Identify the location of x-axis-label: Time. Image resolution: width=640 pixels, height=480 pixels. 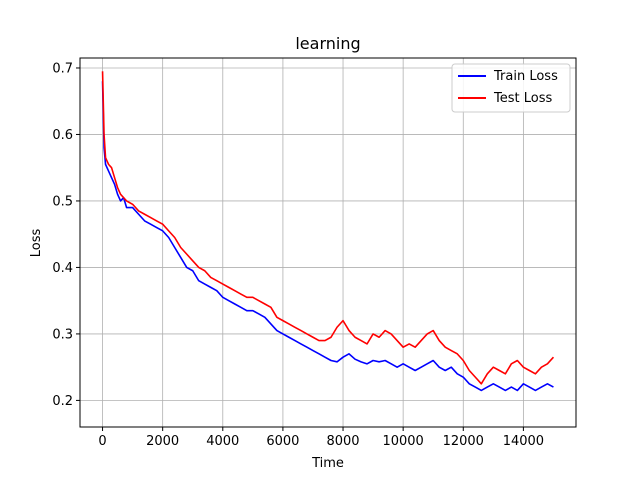
(327, 463).